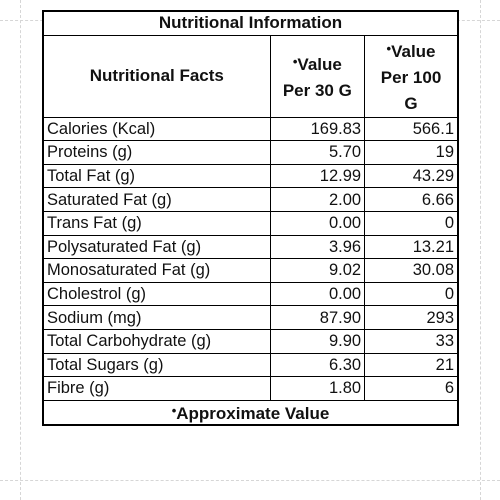 The height and width of the screenshot is (500, 500). I want to click on table-row: Monosaturated Fat (g) 9.02 30.08, so click(250, 270).